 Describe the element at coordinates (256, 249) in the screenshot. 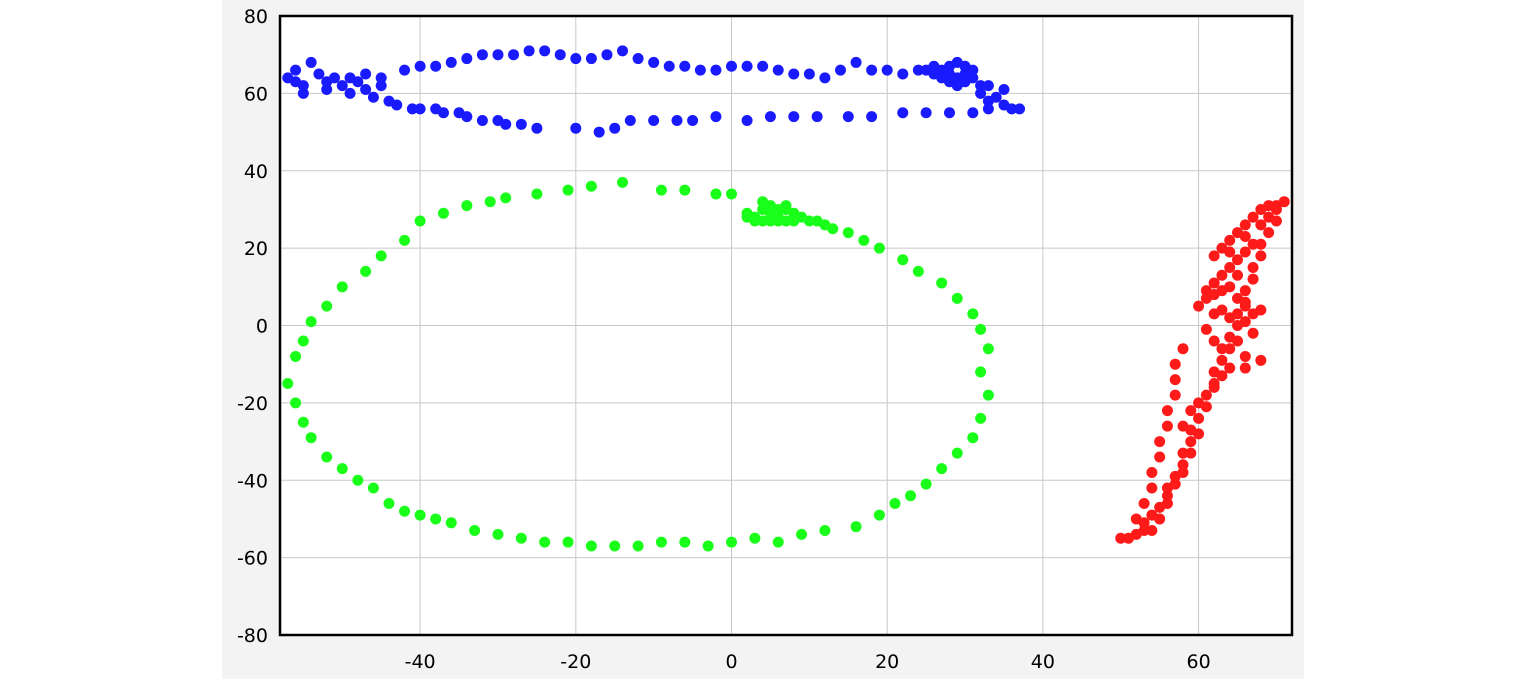

I see `y-tick-label: 20` at that location.